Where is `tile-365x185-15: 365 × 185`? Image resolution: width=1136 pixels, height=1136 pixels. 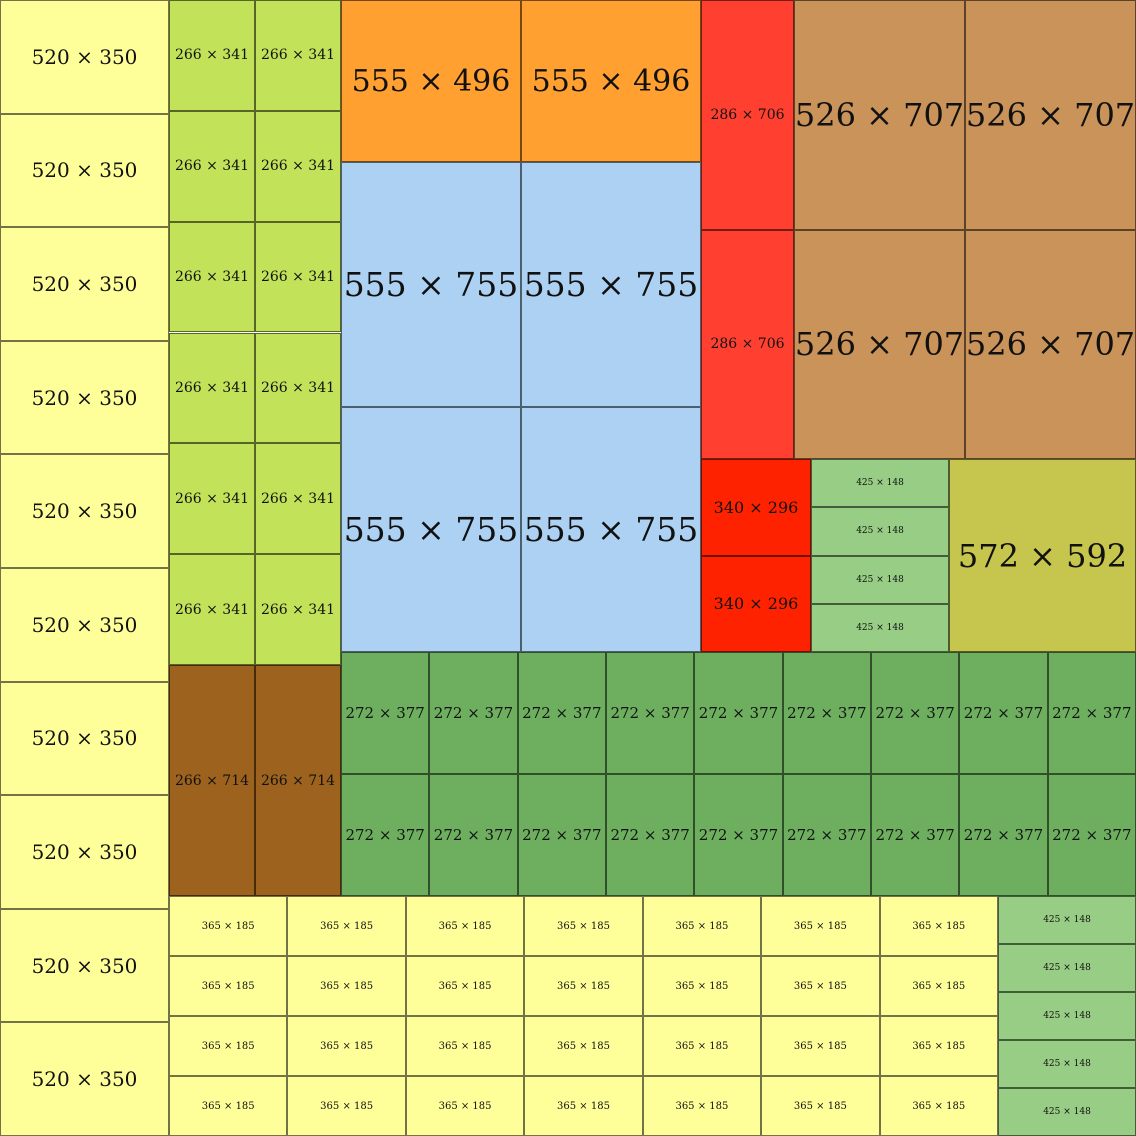
tile-365x185-15: 365 × 185 is located at coordinates (228, 1046).